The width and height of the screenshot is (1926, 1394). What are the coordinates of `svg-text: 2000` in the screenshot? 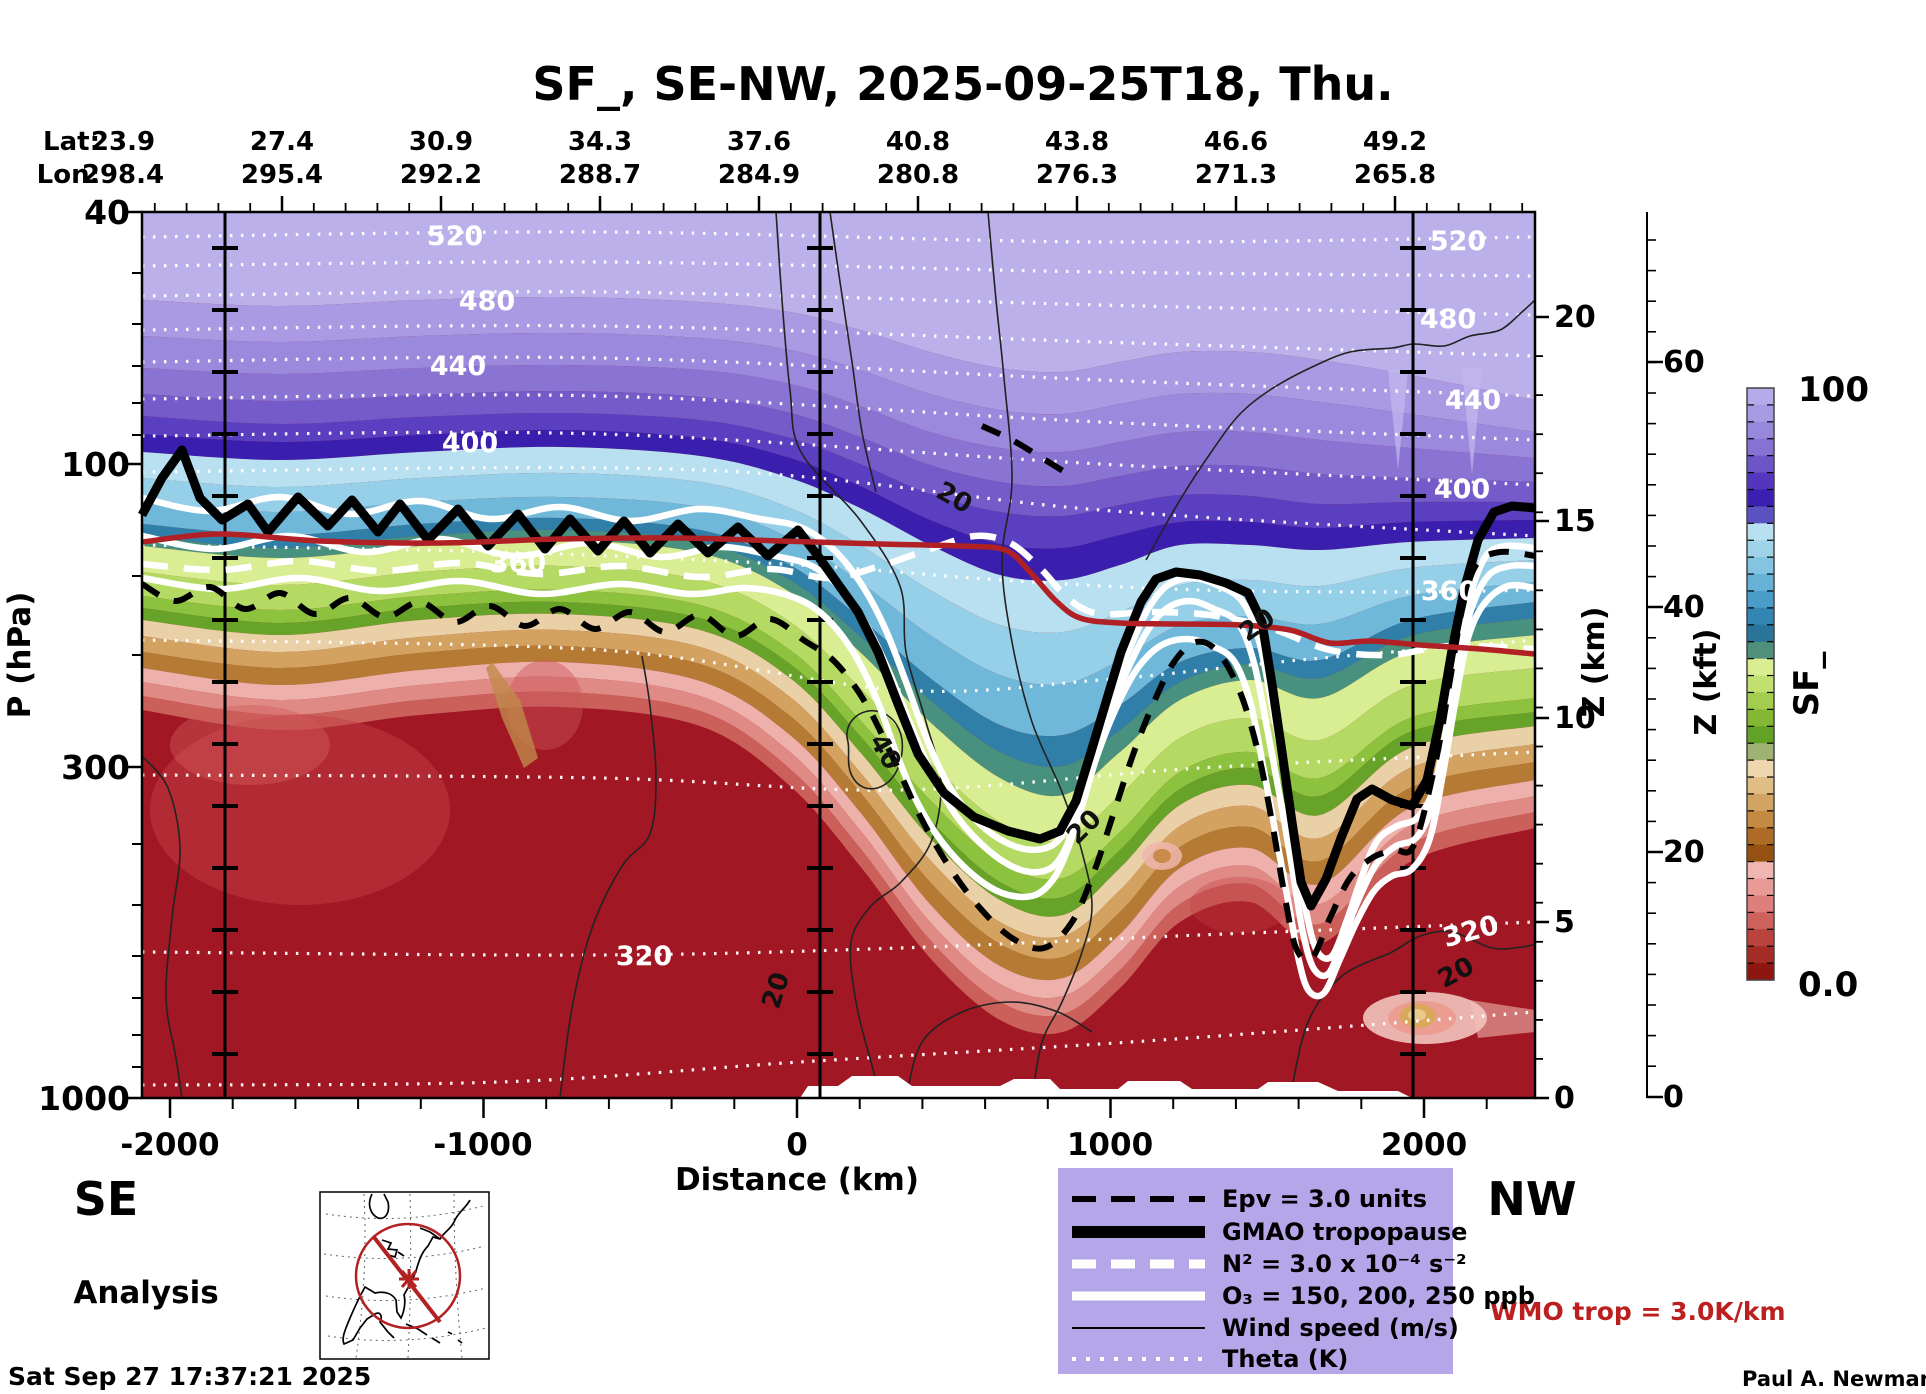 It's located at (1424, 1145).